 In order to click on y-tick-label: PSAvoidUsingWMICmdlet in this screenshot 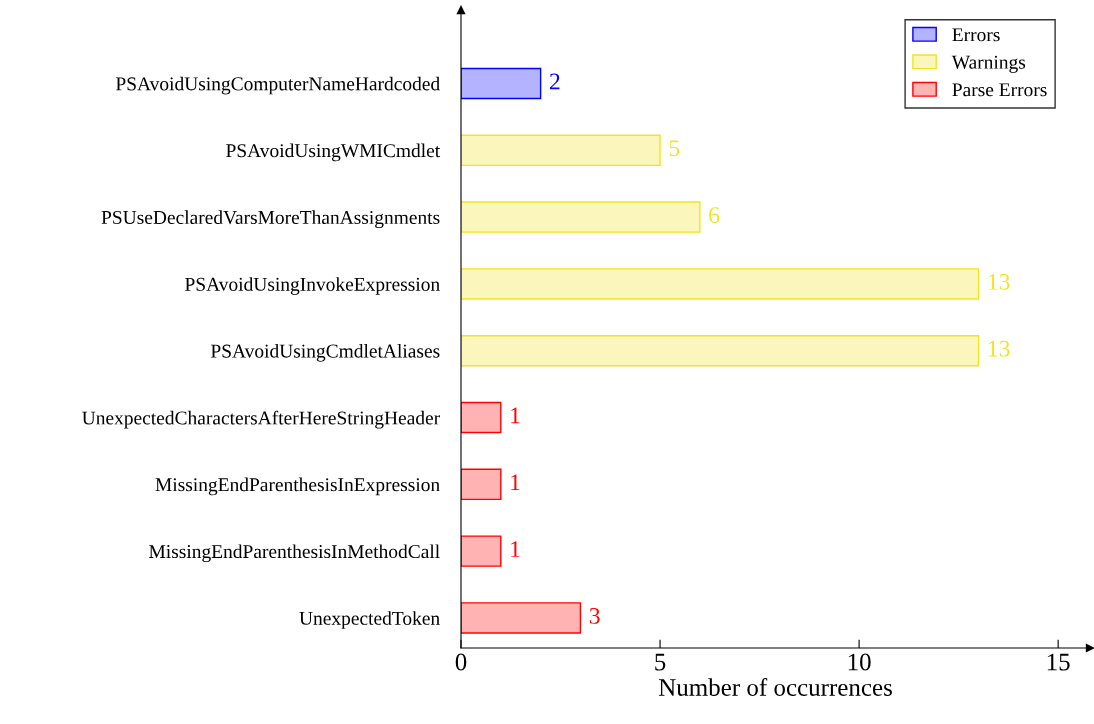, I will do `click(333, 152)`.